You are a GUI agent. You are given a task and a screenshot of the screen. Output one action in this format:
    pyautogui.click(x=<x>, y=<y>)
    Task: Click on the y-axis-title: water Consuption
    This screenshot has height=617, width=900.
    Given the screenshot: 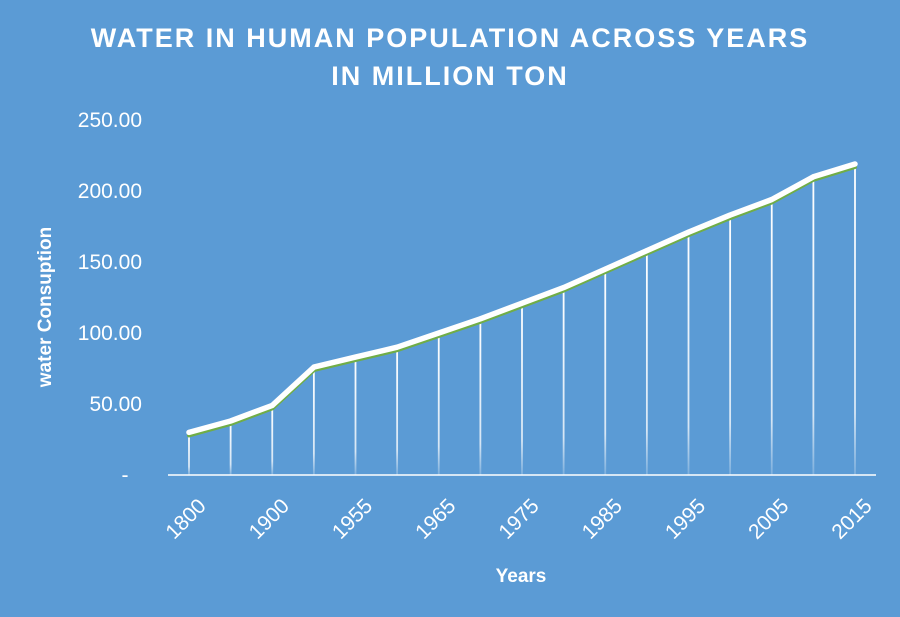 What is the action you would take?
    pyautogui.click(x=45, y=307)
    